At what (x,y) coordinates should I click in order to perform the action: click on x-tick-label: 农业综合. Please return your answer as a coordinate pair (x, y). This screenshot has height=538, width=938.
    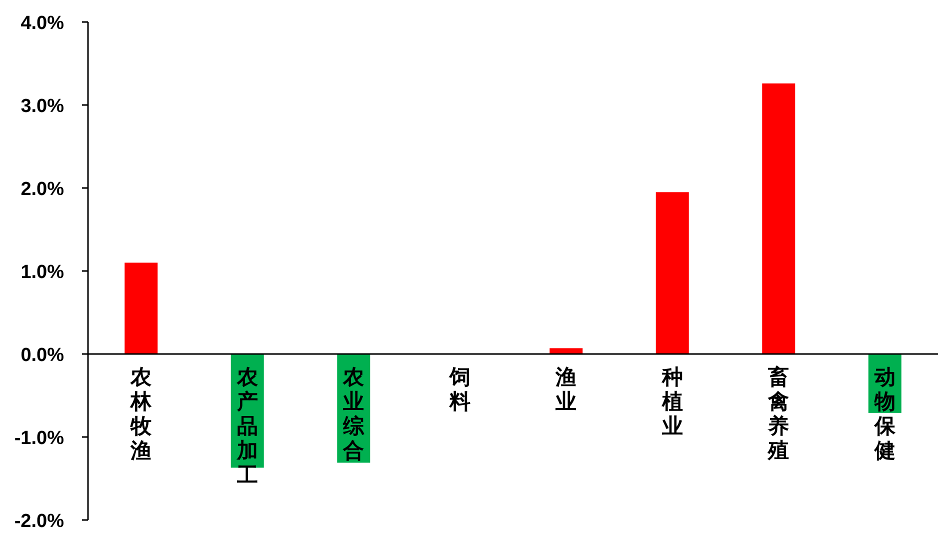
    Looking at the image, I should click on (354, 414).